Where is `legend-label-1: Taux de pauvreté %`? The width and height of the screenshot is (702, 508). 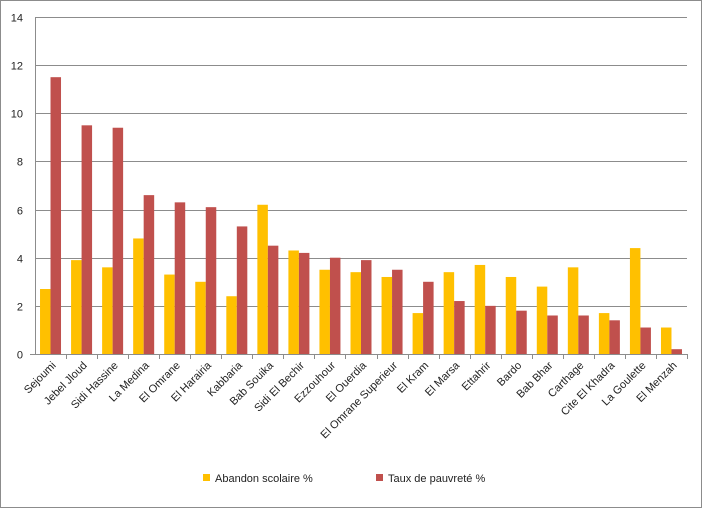
legend-label-1: Taux de pauvreté % is located at coordinates (436, 479).